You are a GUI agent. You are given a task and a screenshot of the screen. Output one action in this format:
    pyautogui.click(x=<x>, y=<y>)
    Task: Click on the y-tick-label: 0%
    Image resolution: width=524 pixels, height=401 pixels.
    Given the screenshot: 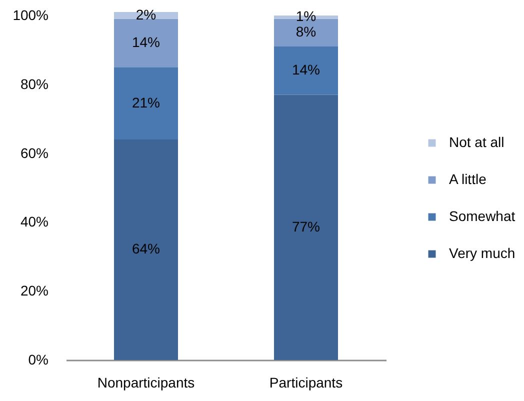 What is the action you would take?
    pyautogui.click(x=38, y=360)
    